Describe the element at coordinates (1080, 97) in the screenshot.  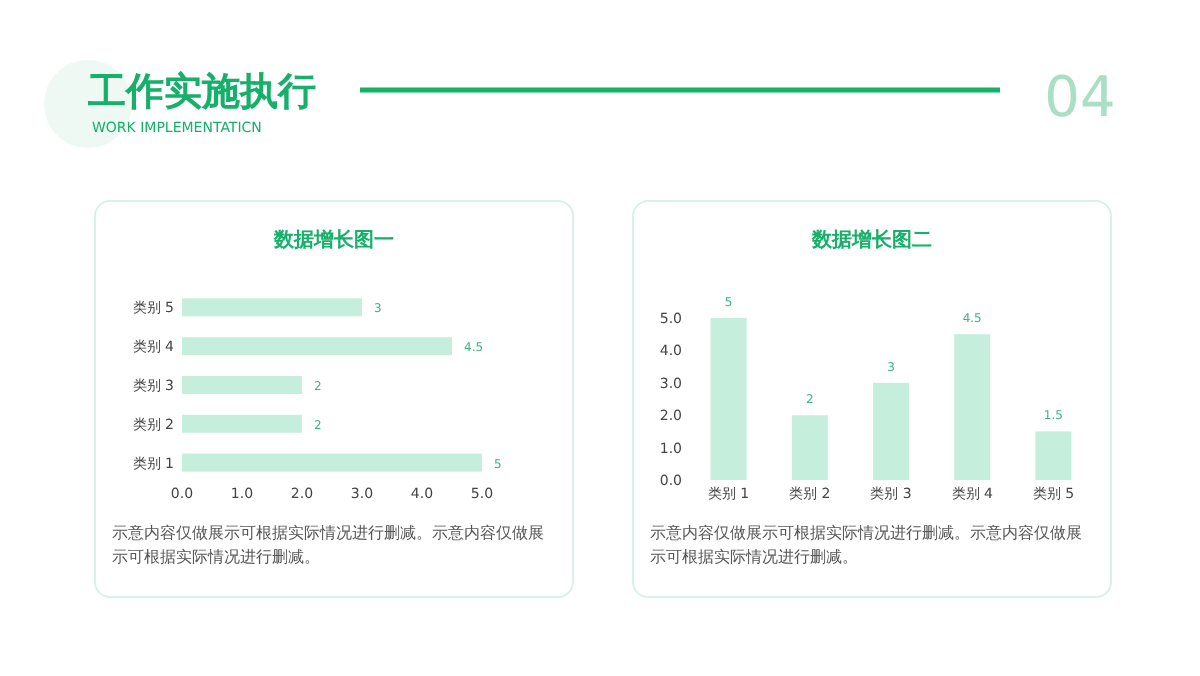
I see `text: 04` at that location.